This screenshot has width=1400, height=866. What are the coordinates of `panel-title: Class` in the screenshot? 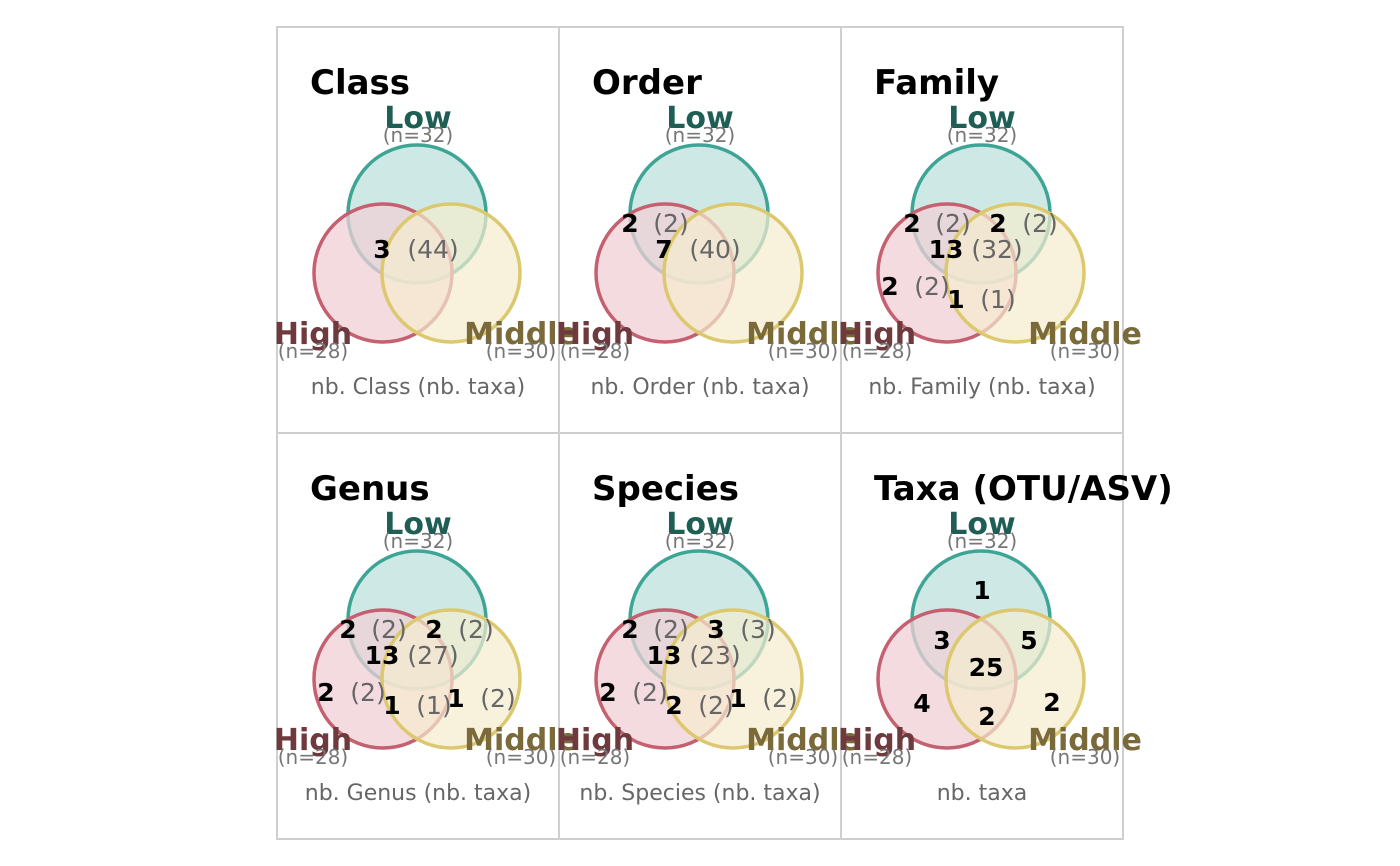 It's located at (360, 83).